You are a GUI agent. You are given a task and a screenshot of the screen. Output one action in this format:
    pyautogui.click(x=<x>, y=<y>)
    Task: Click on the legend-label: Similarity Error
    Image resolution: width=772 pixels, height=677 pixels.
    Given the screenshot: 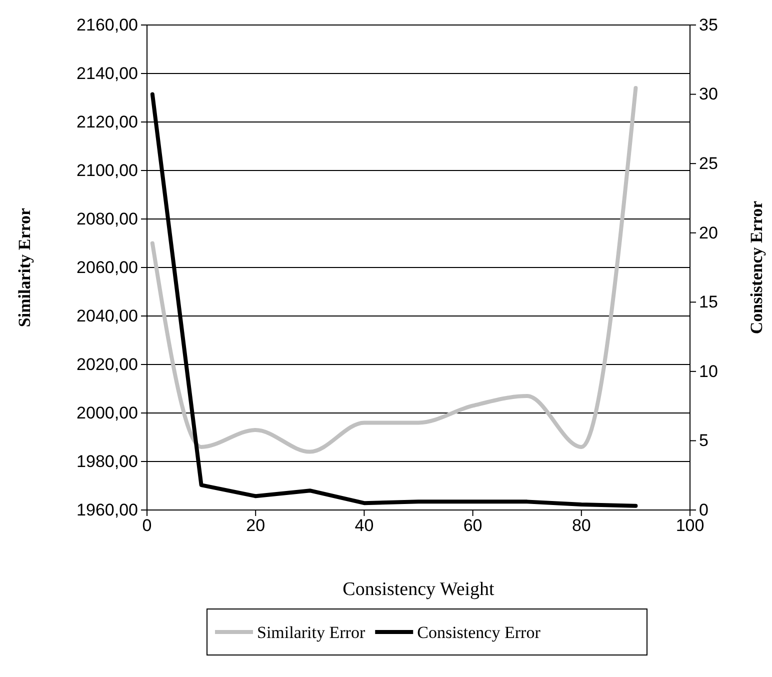 What is the action you would take?
    pyautogui.click(x=311, y=632)
    